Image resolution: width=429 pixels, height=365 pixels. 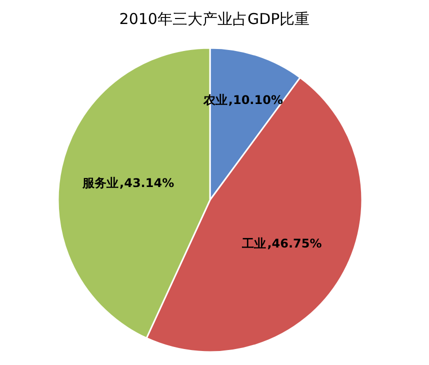 I want to click on chart-title: 2010年三大产业占GDP比重, so click(x=214, y=19).